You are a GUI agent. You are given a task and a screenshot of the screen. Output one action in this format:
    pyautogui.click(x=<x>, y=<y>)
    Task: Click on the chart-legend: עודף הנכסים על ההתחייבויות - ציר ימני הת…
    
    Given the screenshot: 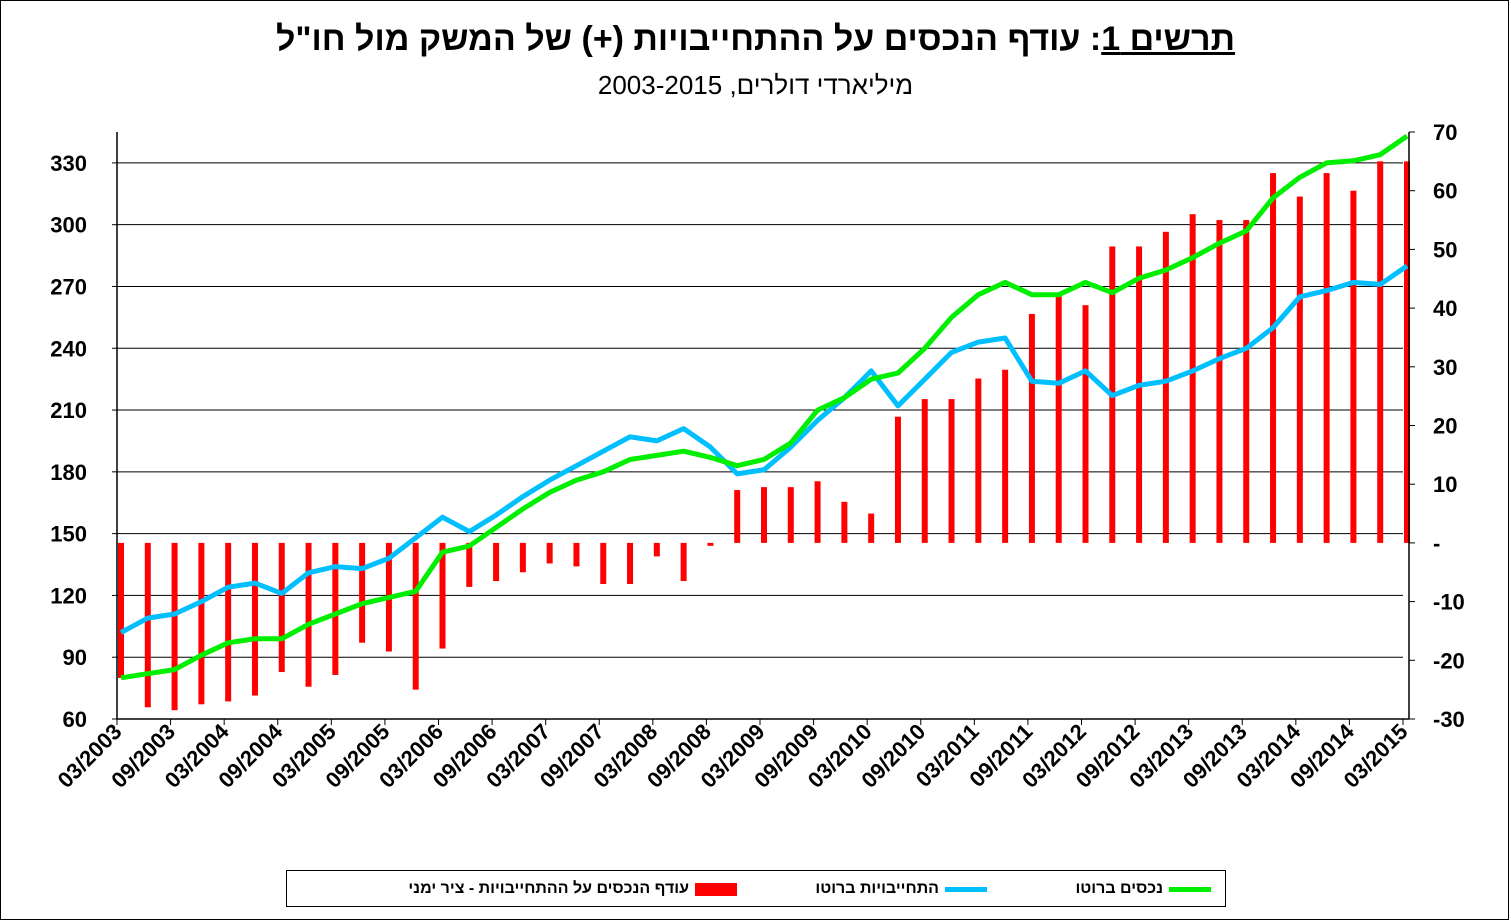 What is the action you would take?
    pyautogui.click(x=756, y=888)
    